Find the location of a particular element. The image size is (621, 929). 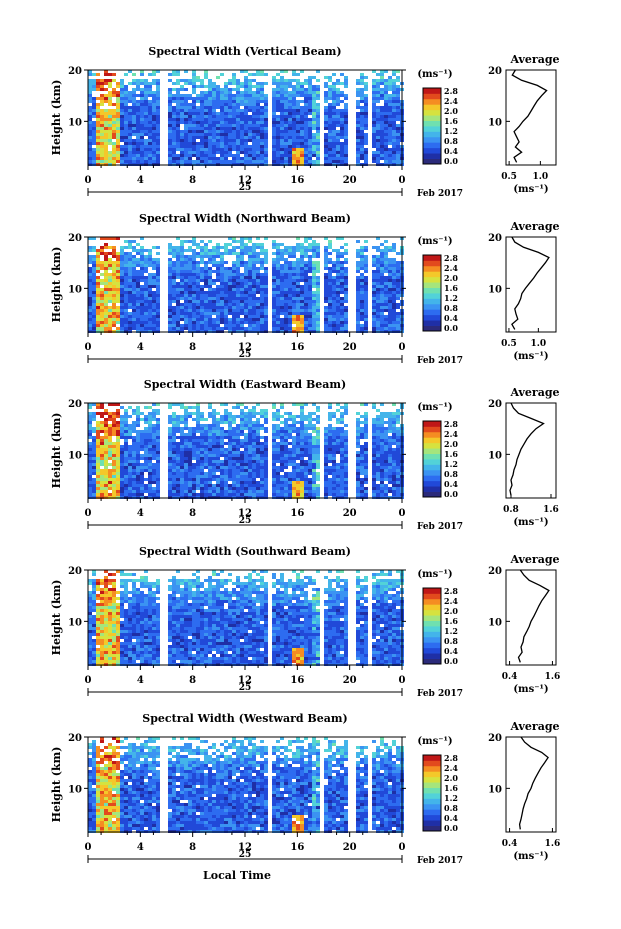

colorbar-tick-label: 1.2 is located at coordinates (451, 464).